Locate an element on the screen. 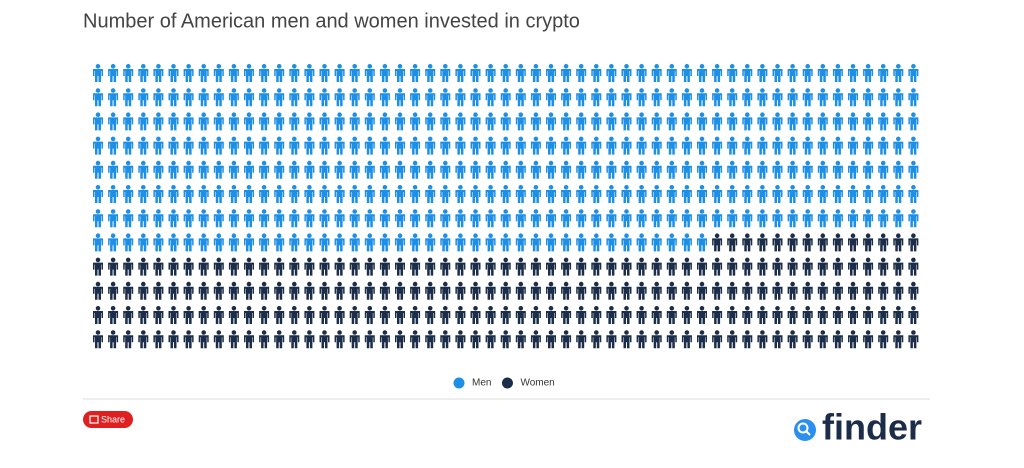 The image size is (1024, 468). brand-icon is located at coordinates (805, 430).